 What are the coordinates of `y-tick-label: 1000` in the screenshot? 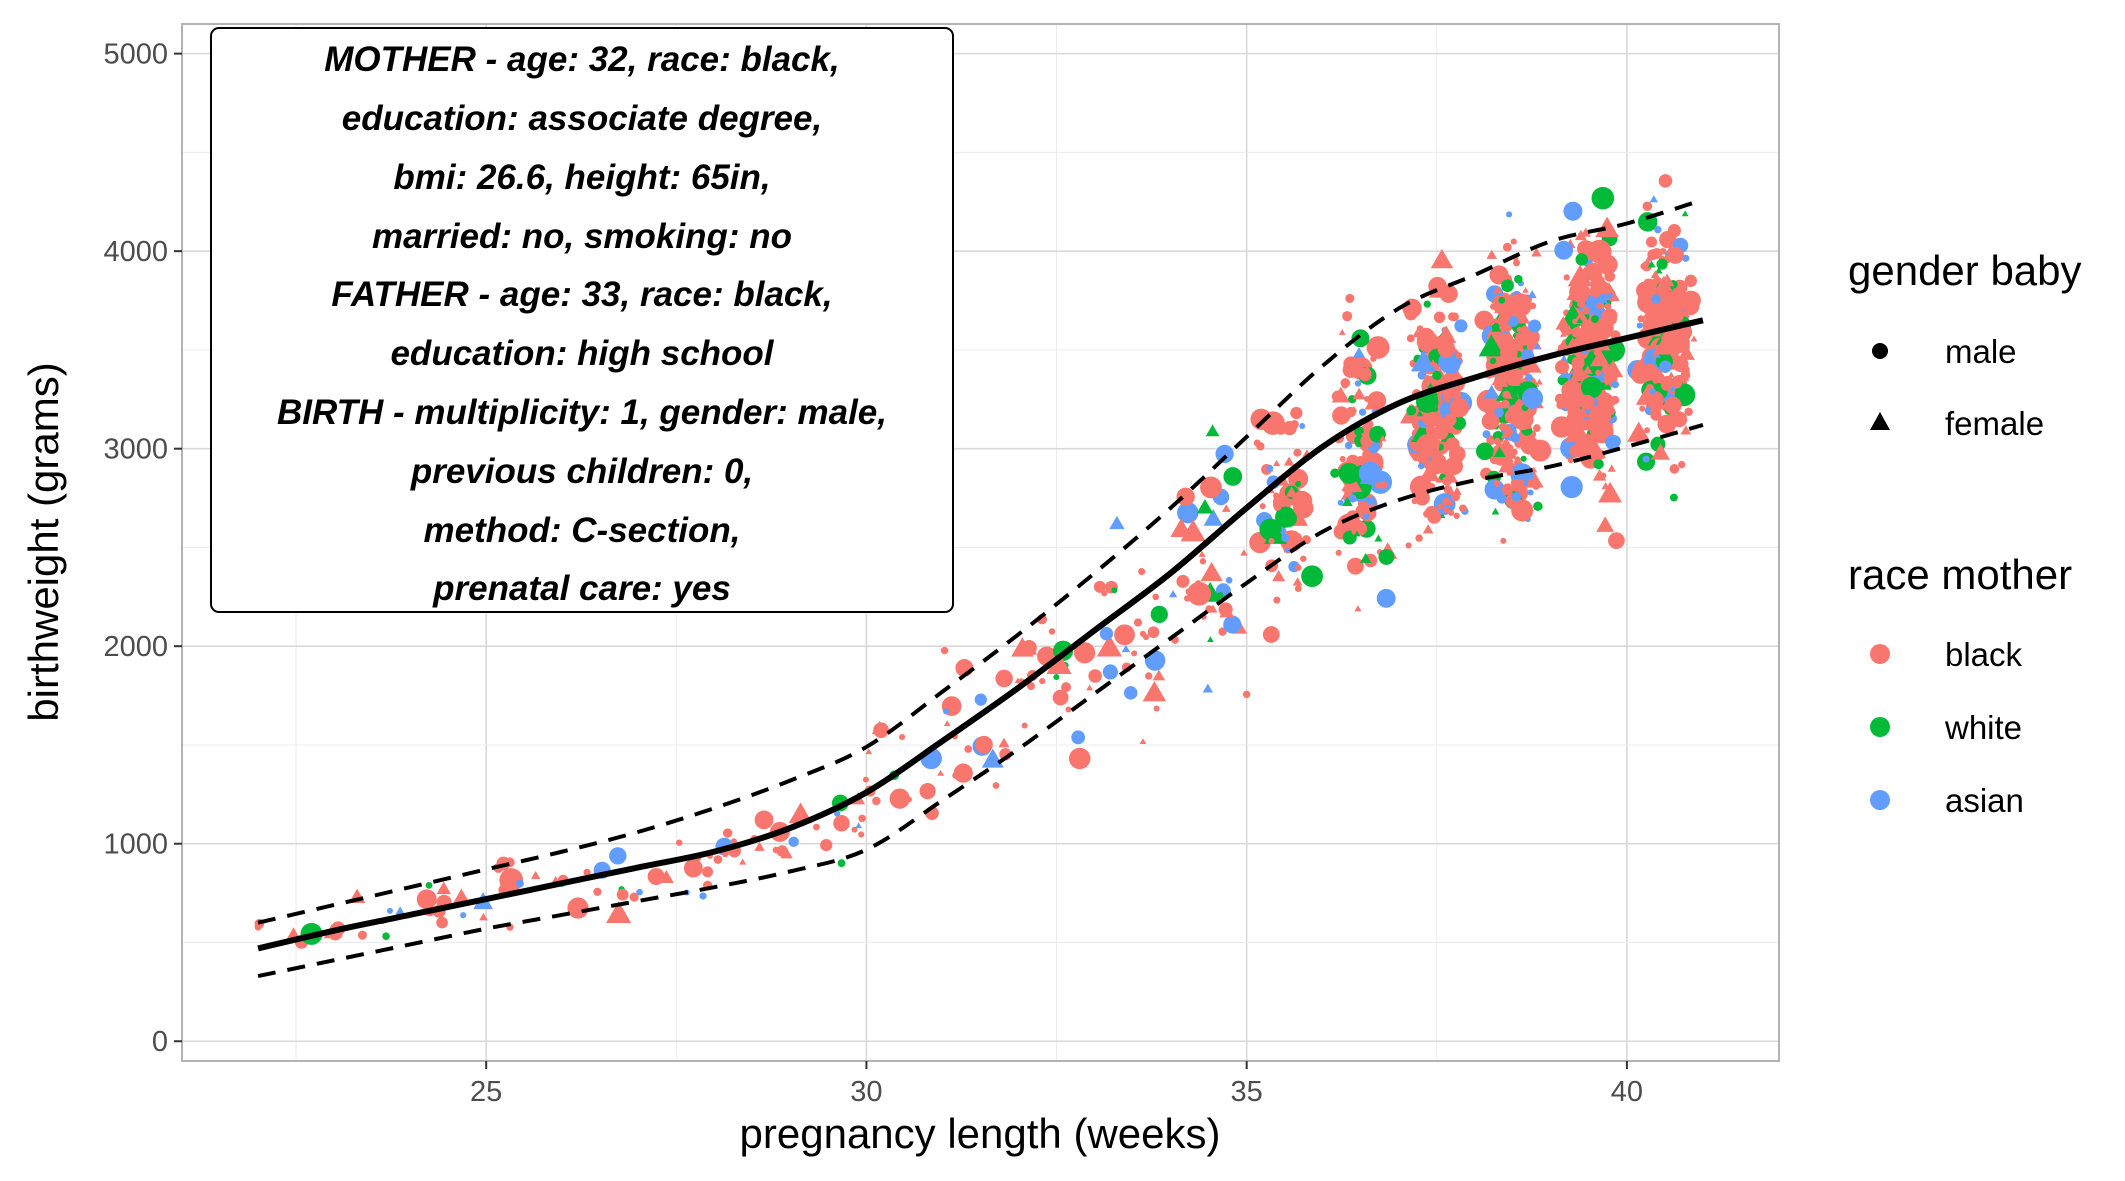 It's located at (135, 845).